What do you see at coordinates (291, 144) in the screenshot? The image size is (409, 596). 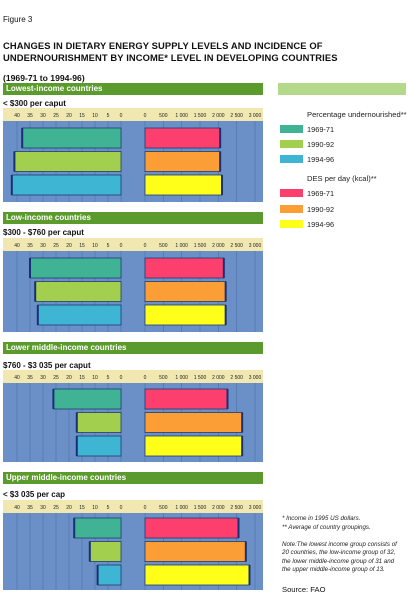 I see `legend-swatch-pct-1990` at bounding box center [291, 144].